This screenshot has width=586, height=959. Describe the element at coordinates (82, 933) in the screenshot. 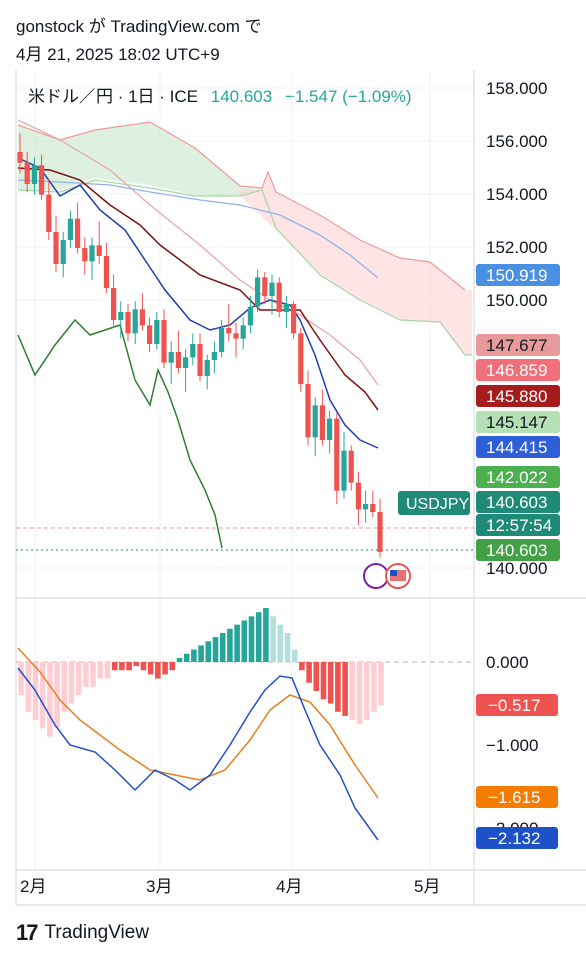

I see `tradingview-footer: 17 TradingView` at that location.